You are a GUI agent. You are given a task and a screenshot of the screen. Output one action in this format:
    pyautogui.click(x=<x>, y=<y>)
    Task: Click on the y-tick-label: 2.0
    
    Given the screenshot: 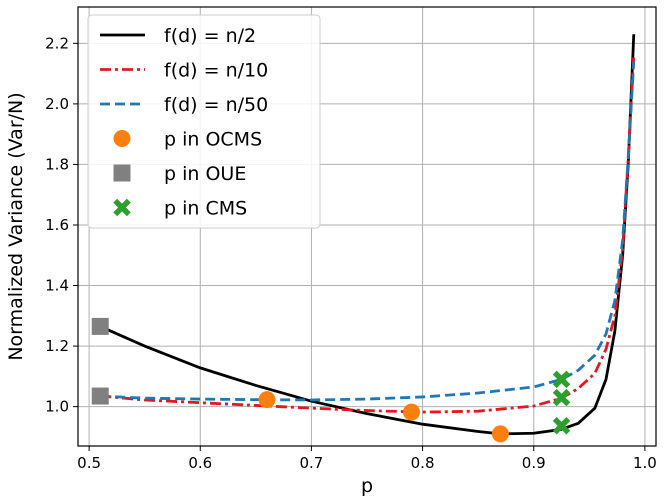 What is the action you would take?
    pyautogui.click(x=57, y=104)
    